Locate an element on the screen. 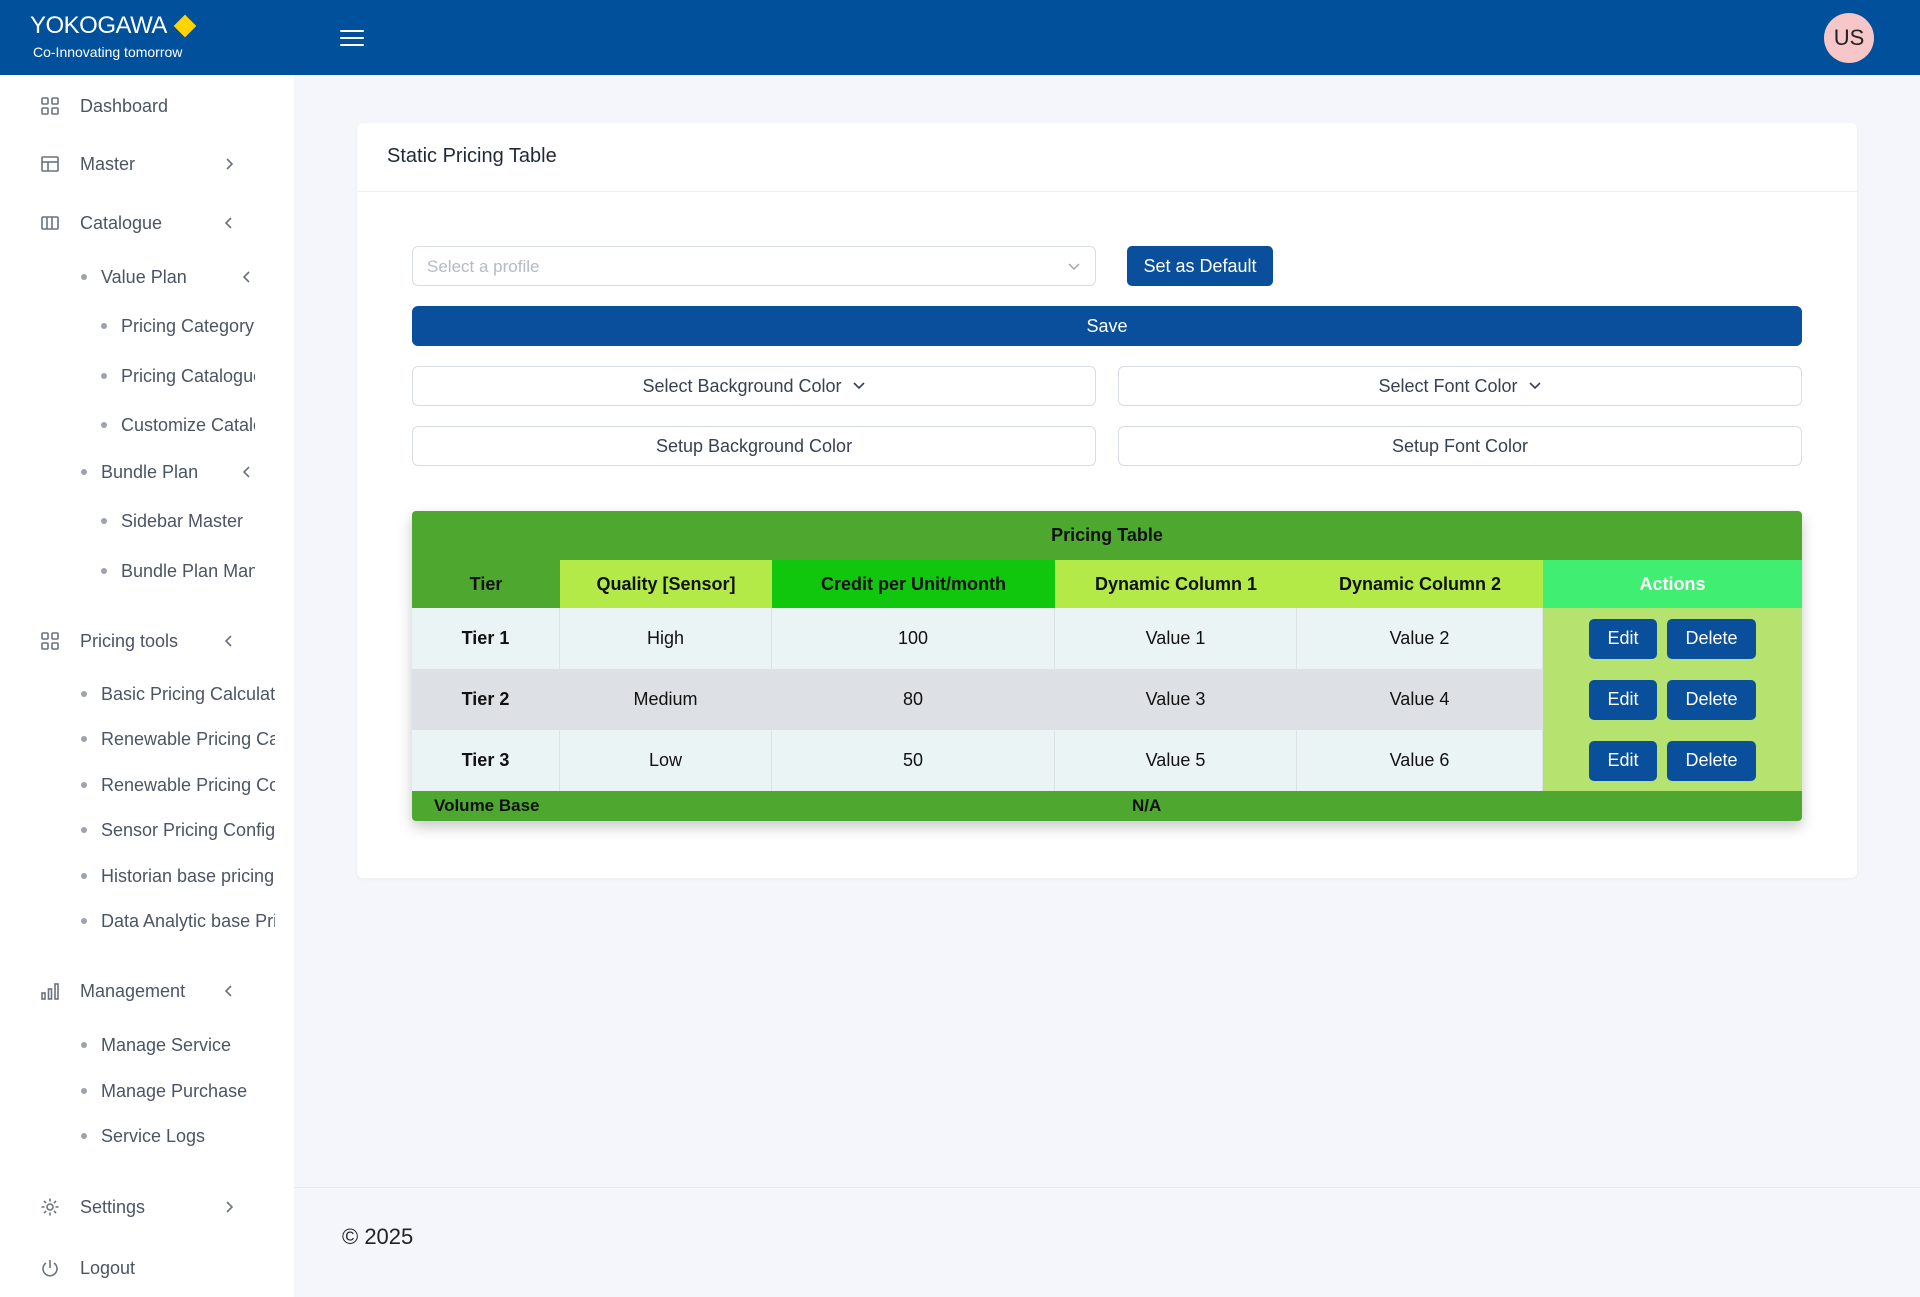 The height and width of the screenshot is (1297, 1920). table-cell-dynamic-2: Value 4 is located at coordinates (1420, 699).